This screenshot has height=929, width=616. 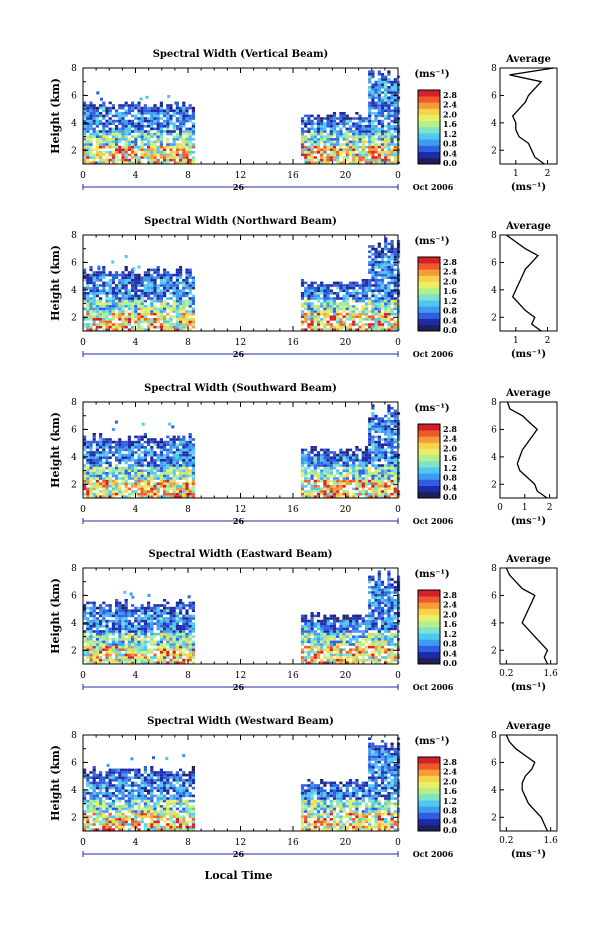 I want to click on colorbar-frame, so click(x=429, y=127).